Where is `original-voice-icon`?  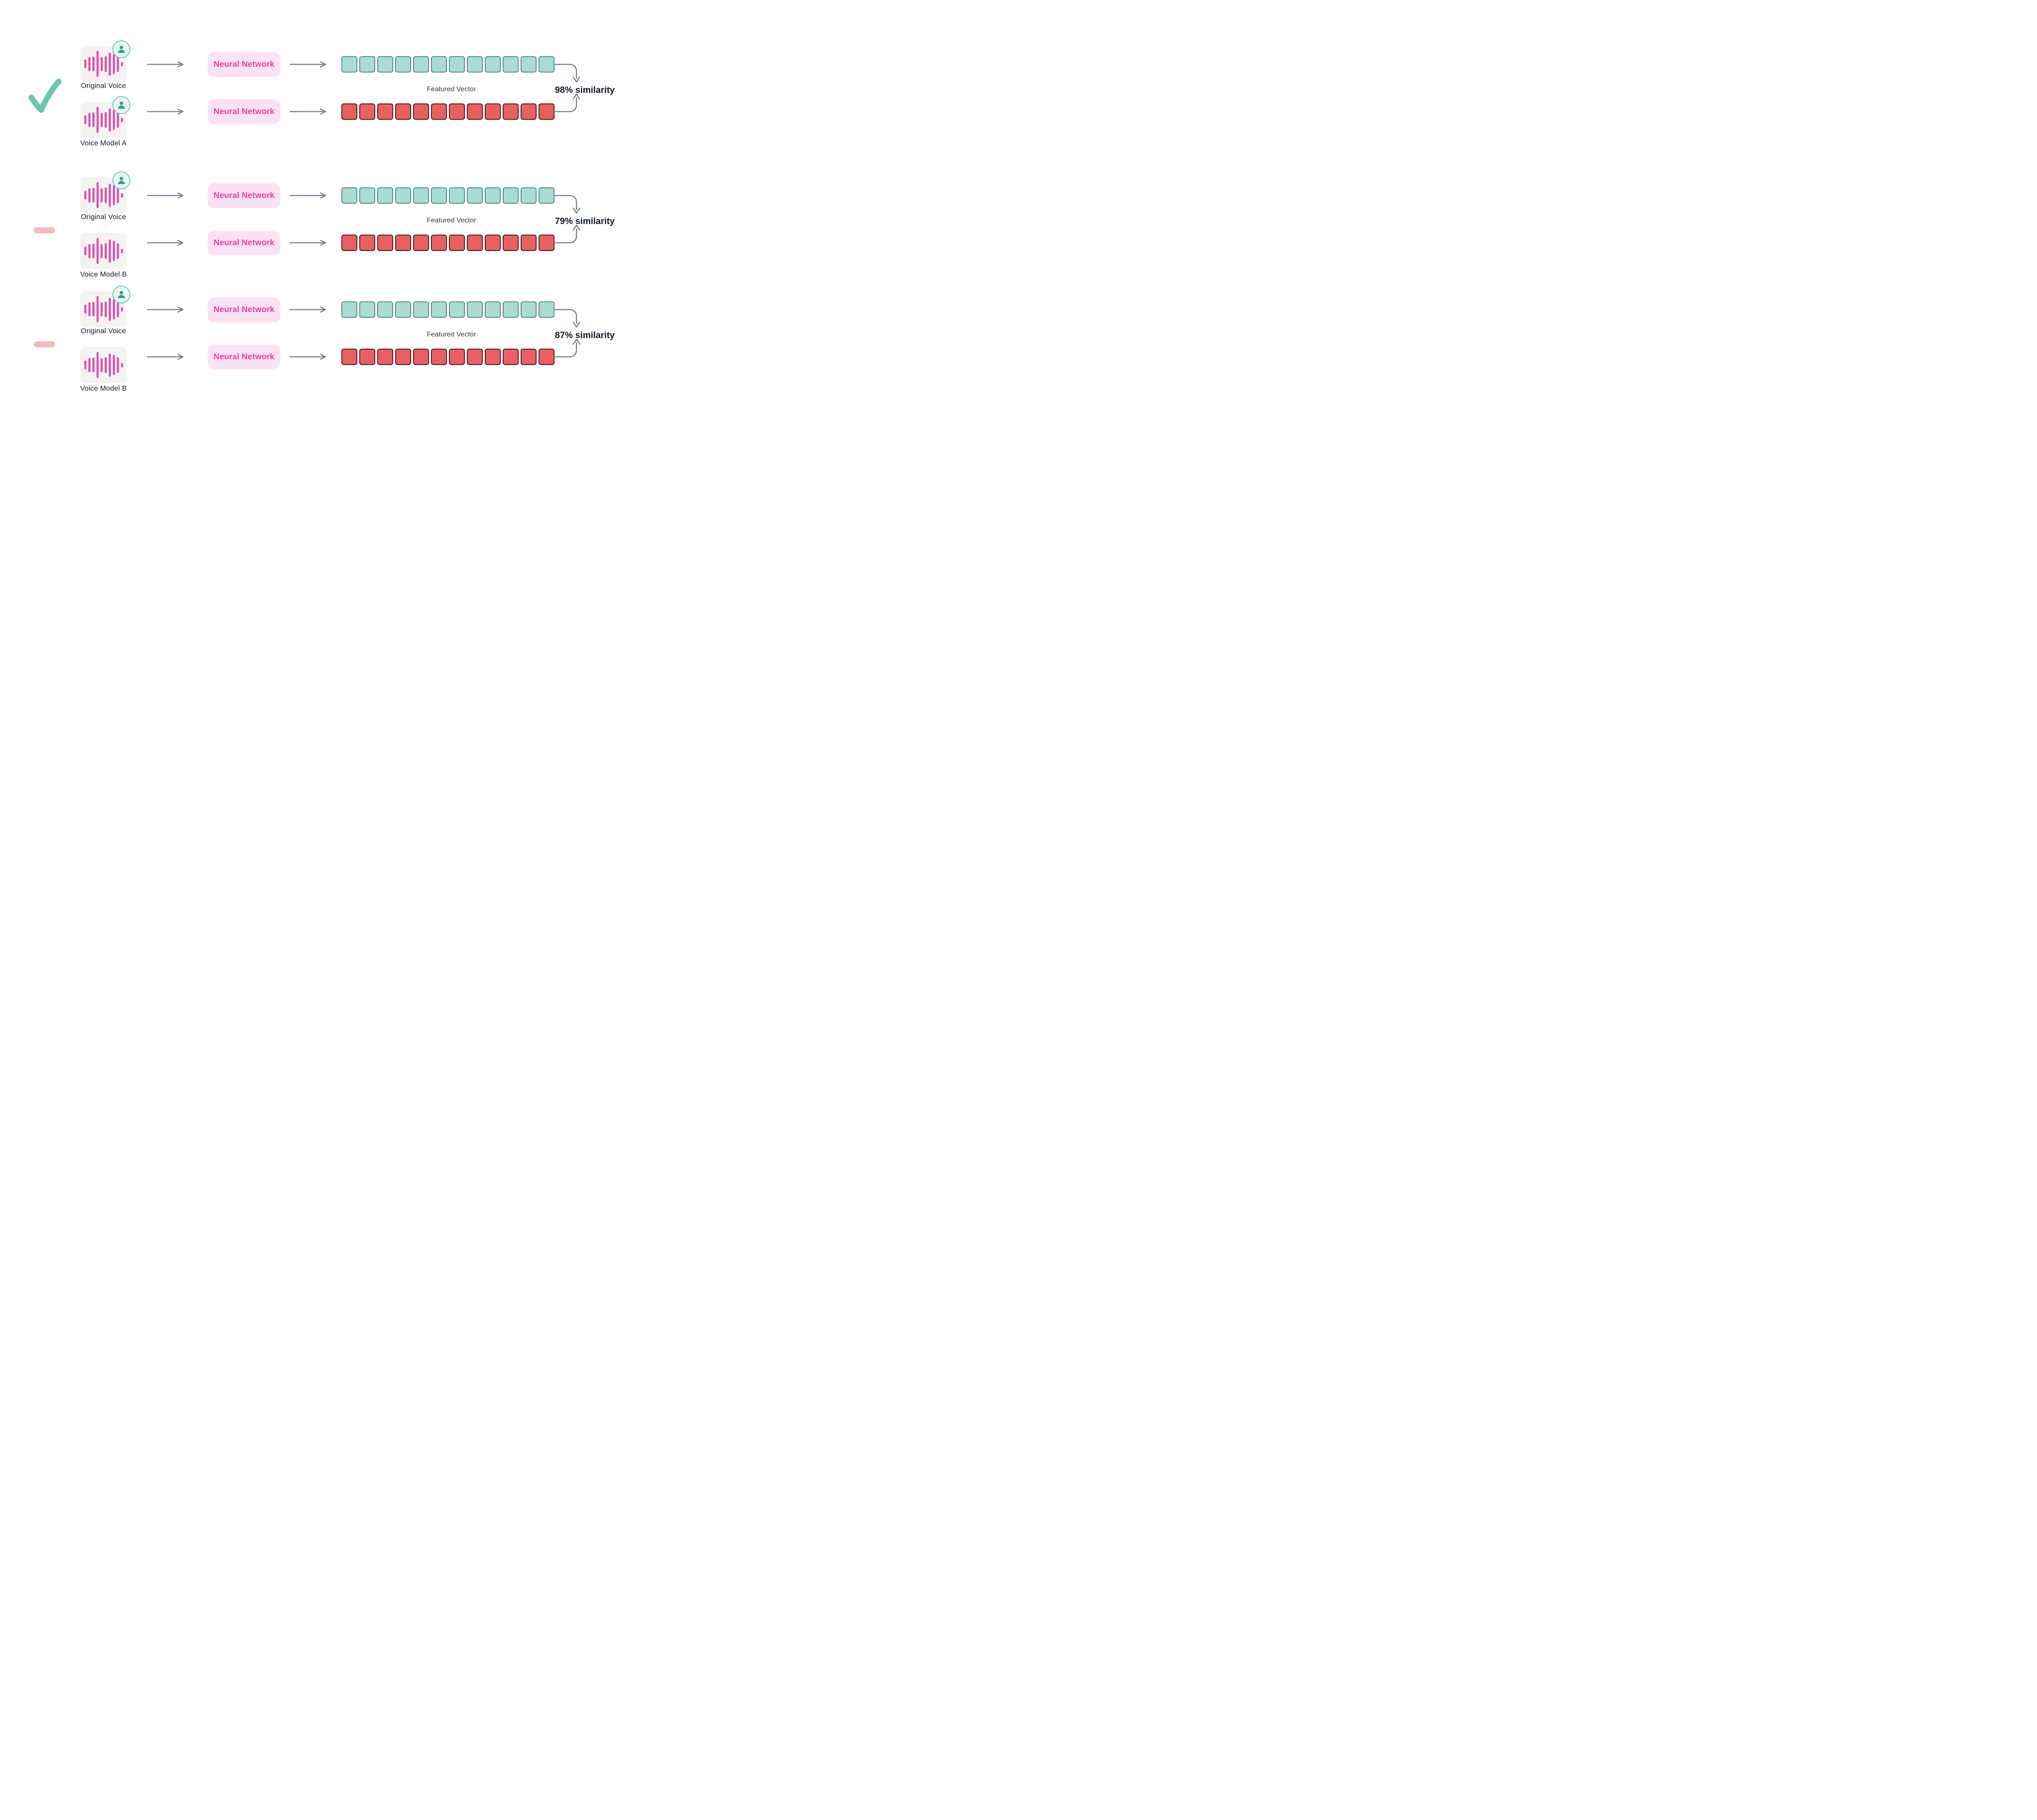
original-voice-icon is located at coordinates (105, 192).